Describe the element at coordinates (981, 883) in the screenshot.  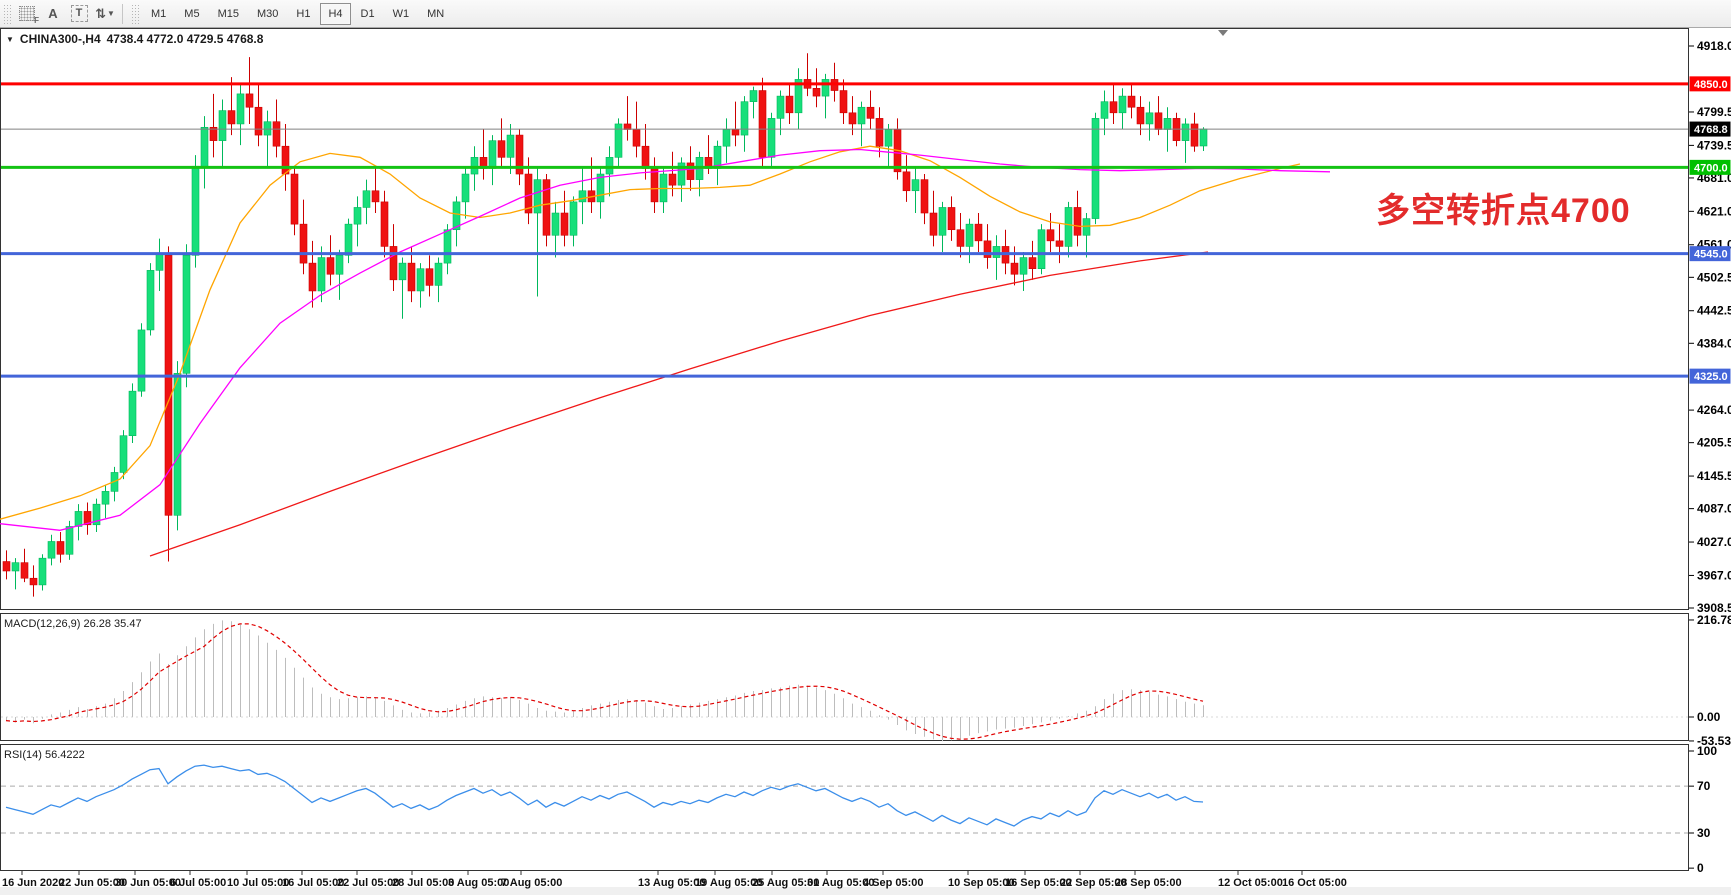
I see `time-axis-label: 10 Sep 05:00` at that location.